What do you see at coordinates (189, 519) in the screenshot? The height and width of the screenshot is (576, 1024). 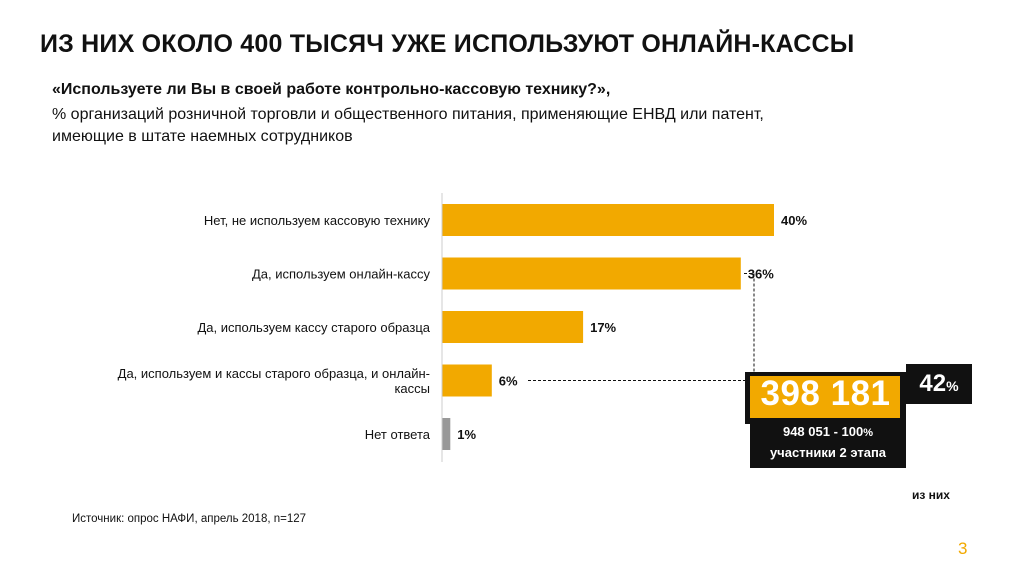 I see `source-note: Источник: опрос НАФИ, апрель 2018, n=127` at bounding box center [189, 519].